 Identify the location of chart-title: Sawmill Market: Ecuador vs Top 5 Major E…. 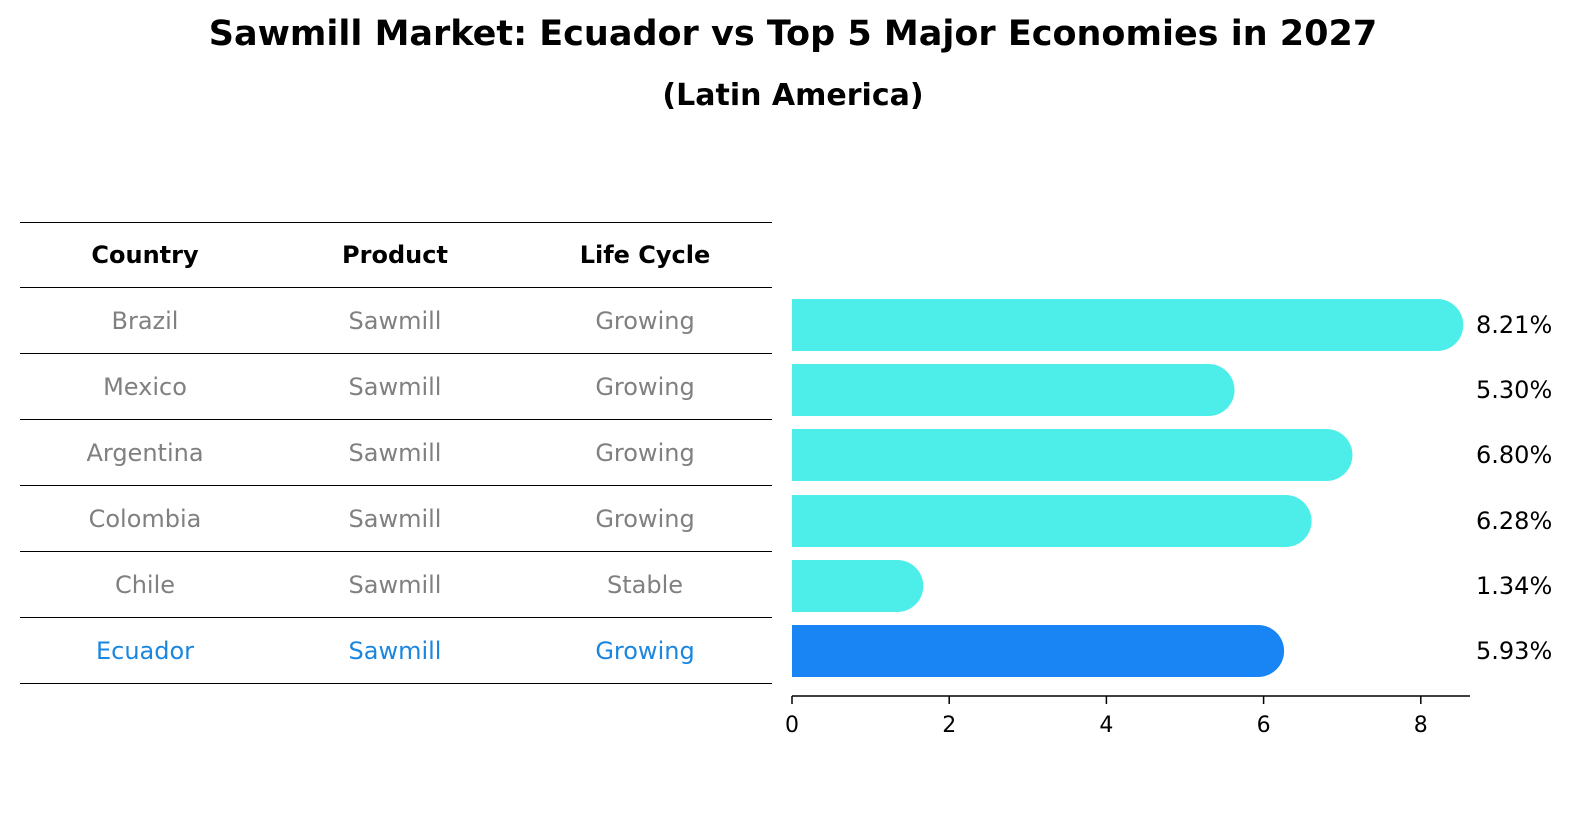
(793, 34).